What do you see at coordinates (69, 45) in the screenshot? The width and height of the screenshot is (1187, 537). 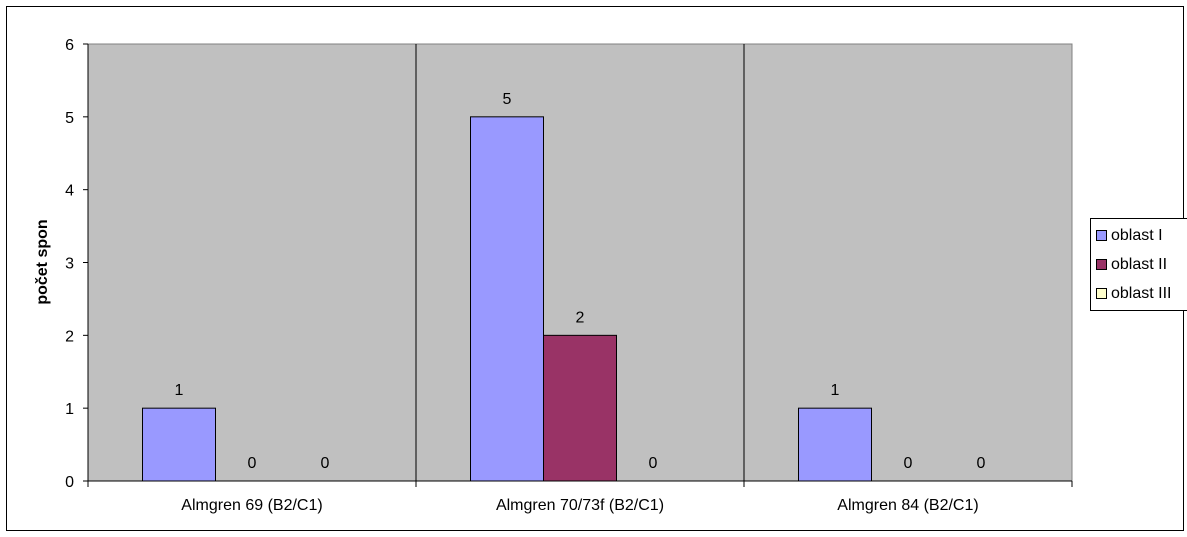 I see `y-tick-label: 6` at bounding box center [69, 45].